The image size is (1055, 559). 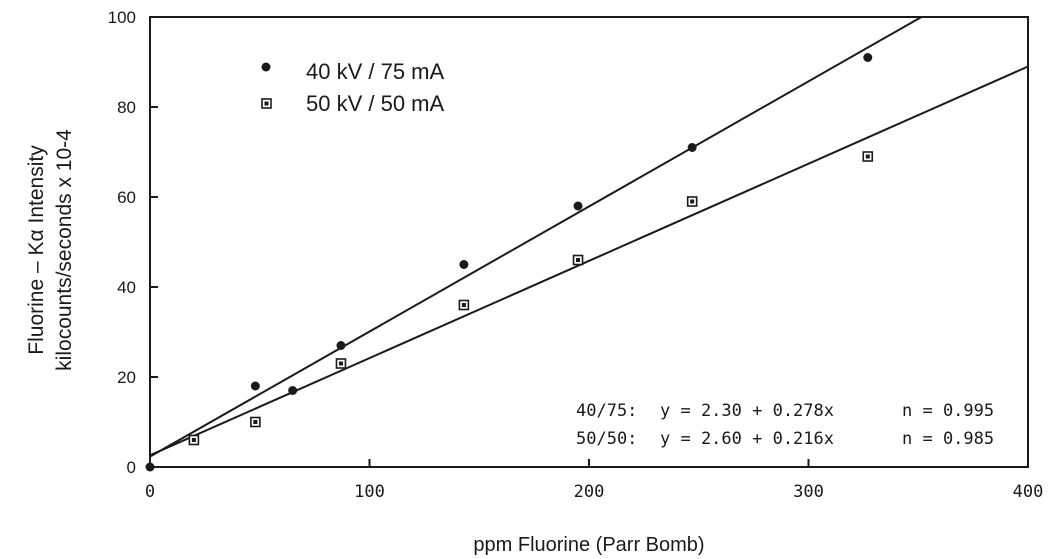 What do you see at coordinates (126, 287) in the screenshot?
I see `y-tick-label: 40` at bounding box center [126, 287].